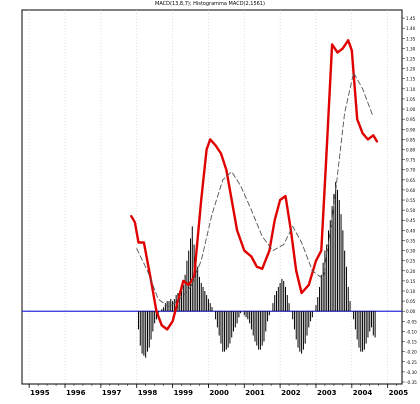 The height and width of the screenshot is (404, 420). Describe the element at coordinates (411, 321) in the screenshot. I see `y-tick-label: -0.05` at that location.